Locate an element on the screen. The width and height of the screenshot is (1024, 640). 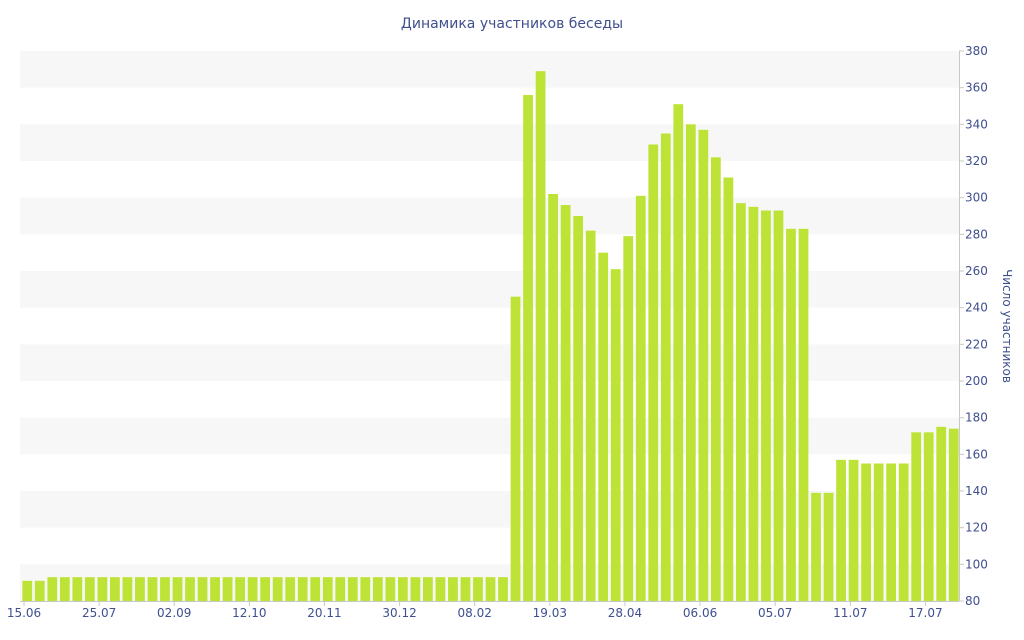
x-tick-label: 15.06 is located at coordinates (24, 613).